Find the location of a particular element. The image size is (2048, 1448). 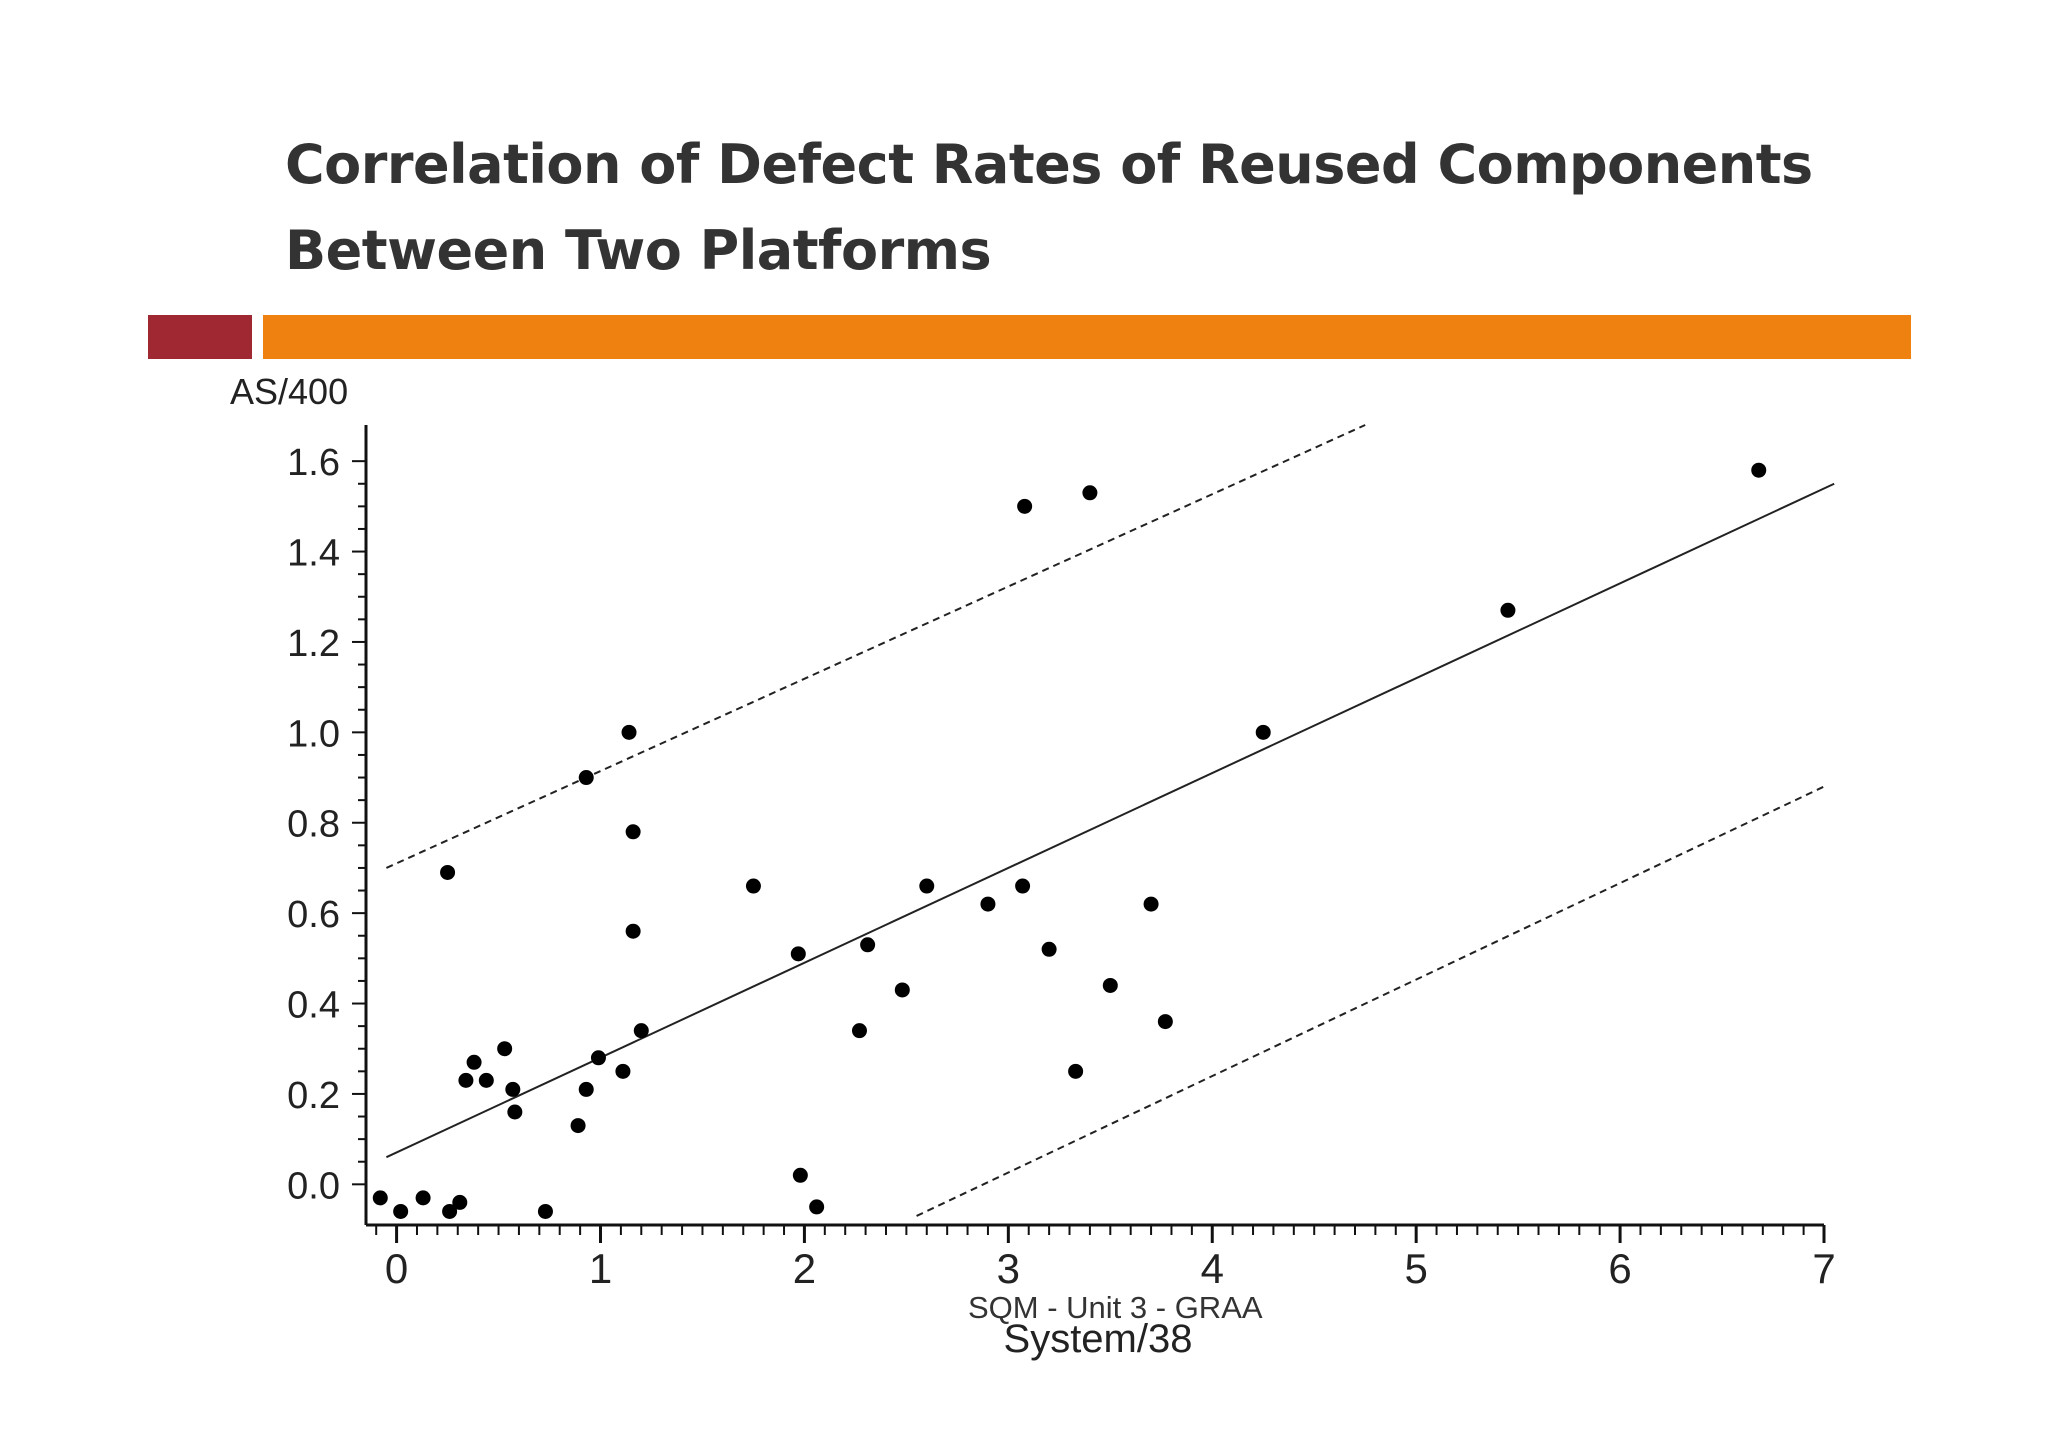

x-tick-label: 0 is located at coordinates (396, 1268).